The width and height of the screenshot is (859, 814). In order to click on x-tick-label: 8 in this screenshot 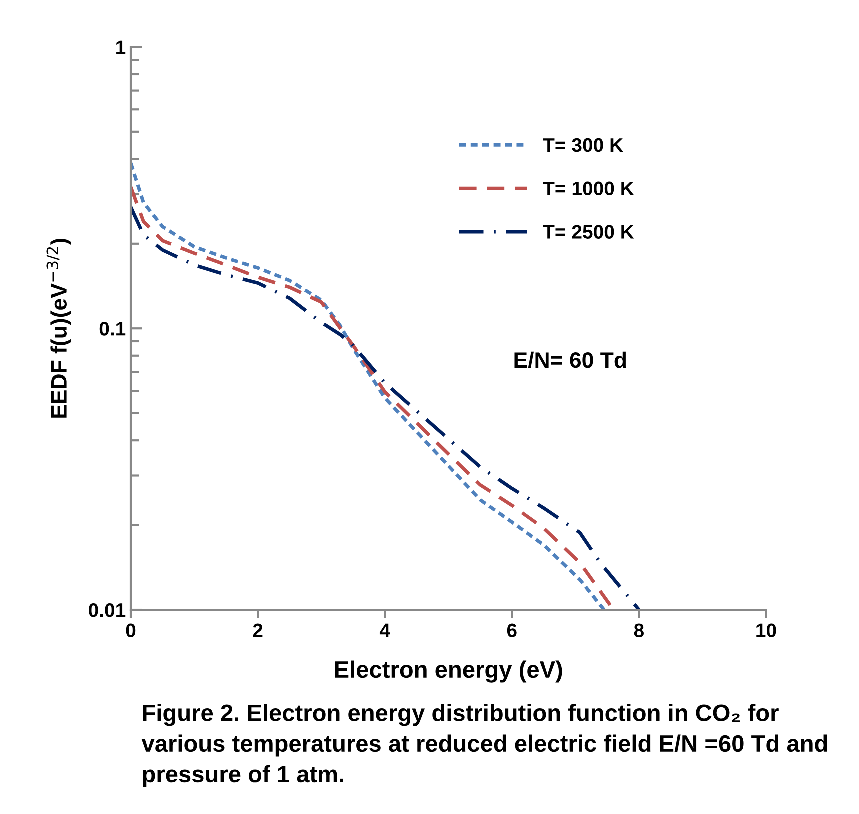, I will do `click(639, 631)`.